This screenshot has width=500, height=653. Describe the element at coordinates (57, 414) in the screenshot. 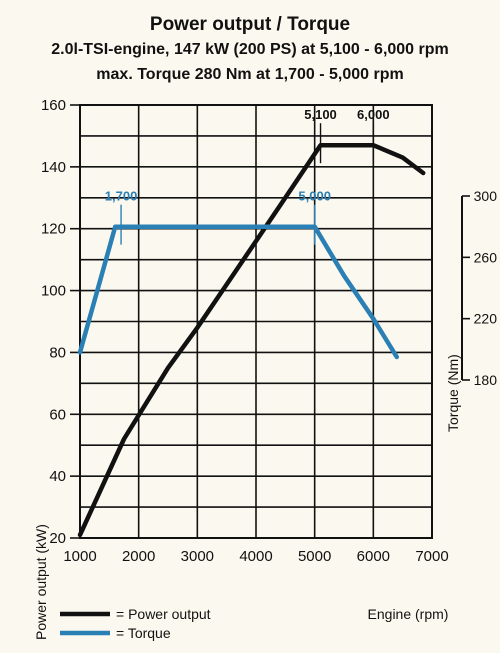

I see `y-left-tick-label: 60` at that location.